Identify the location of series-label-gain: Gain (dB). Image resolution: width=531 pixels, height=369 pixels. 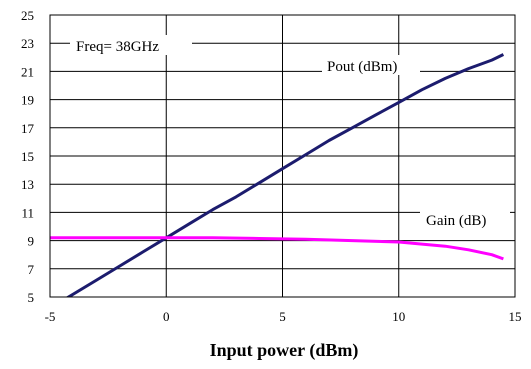
(456, 221).